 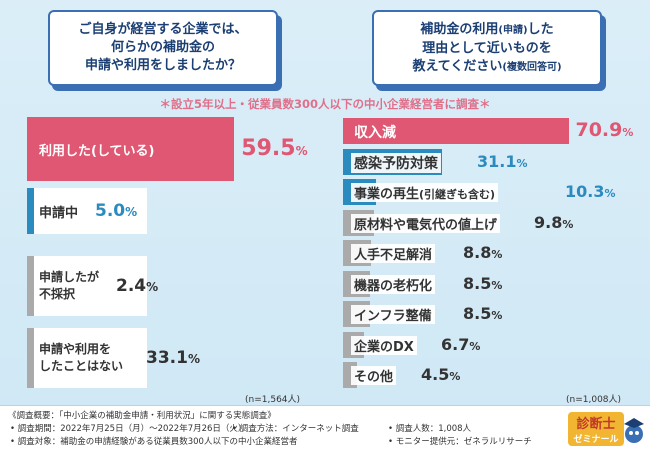 What do you see at coordinates (595, 439) in the screenshot?
I see `logo-line-2: ゼミナール` at bounding box center [595, 439].